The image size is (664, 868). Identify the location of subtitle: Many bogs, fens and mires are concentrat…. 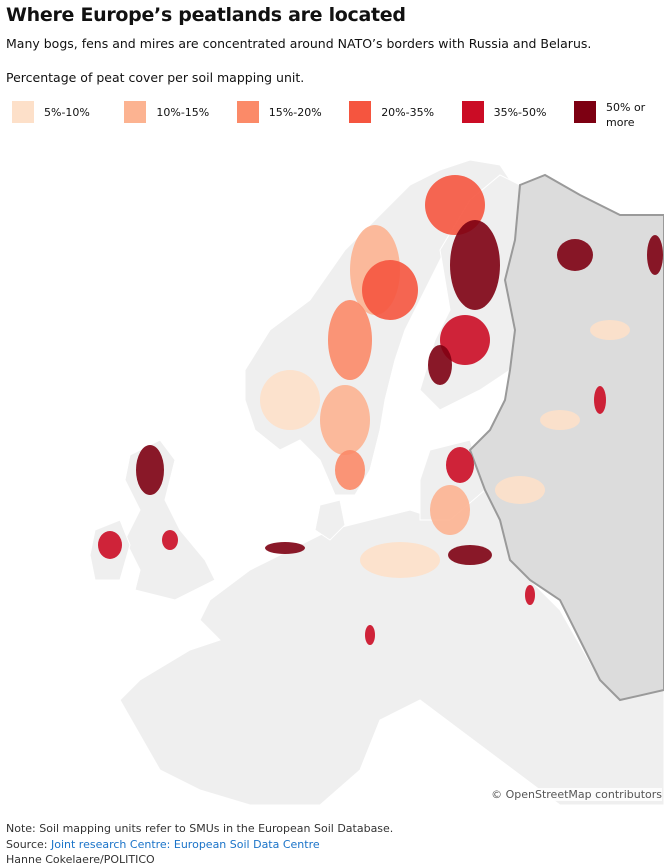
(299, 43).